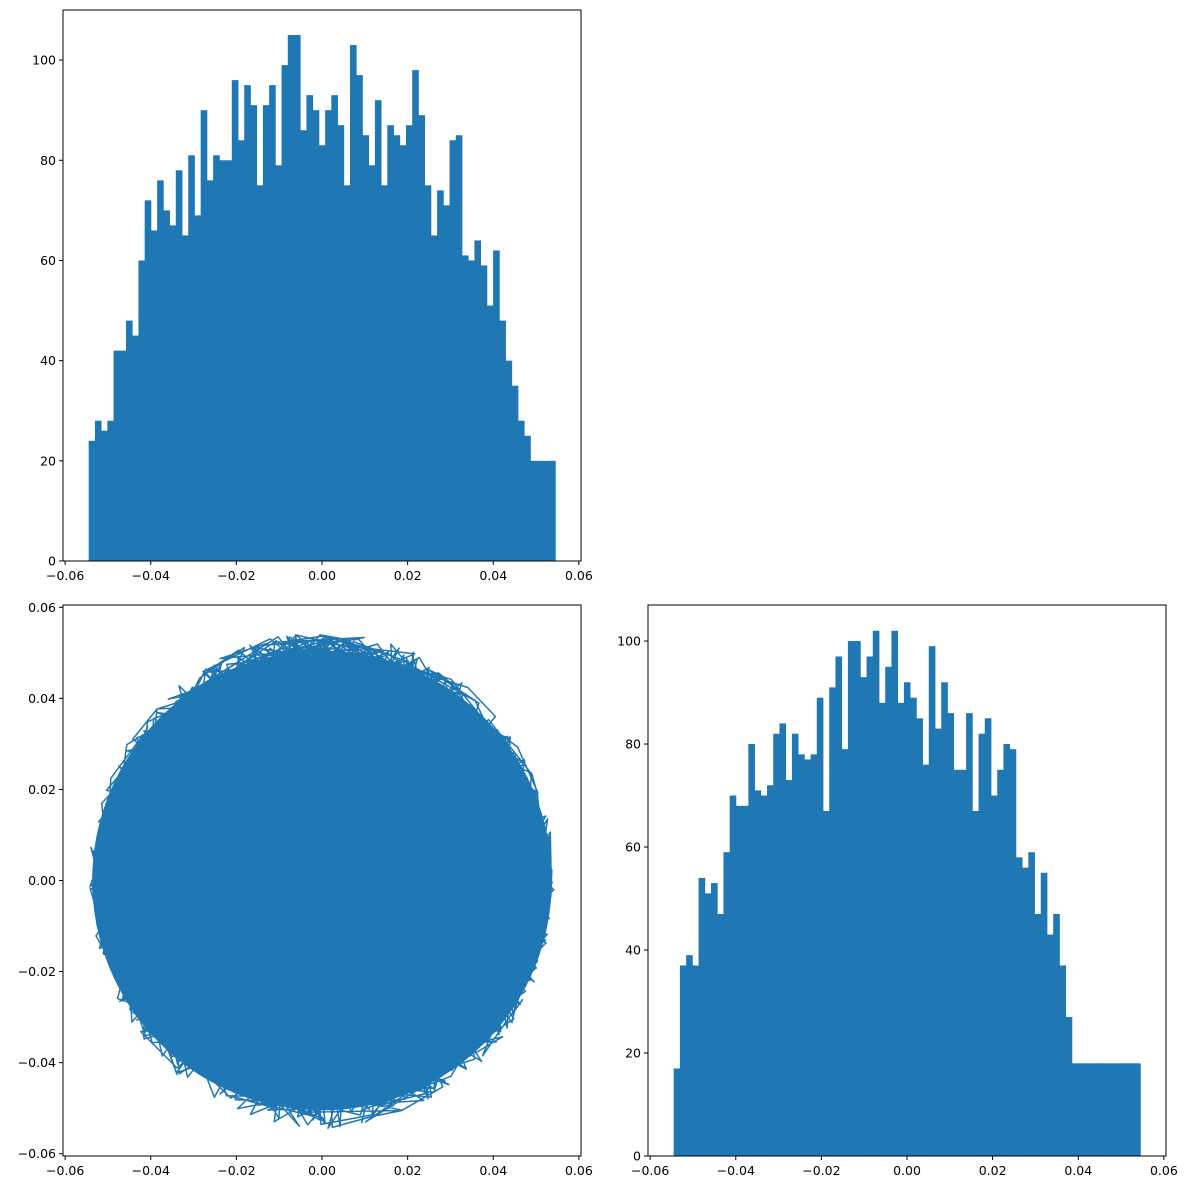 This screenshot has height=1189, width=1189. What do you see at coordinates (65, 575) in the screenshot?
I see `histogram-x-xtick-label: −0.06` at bounding box center [65, 575].